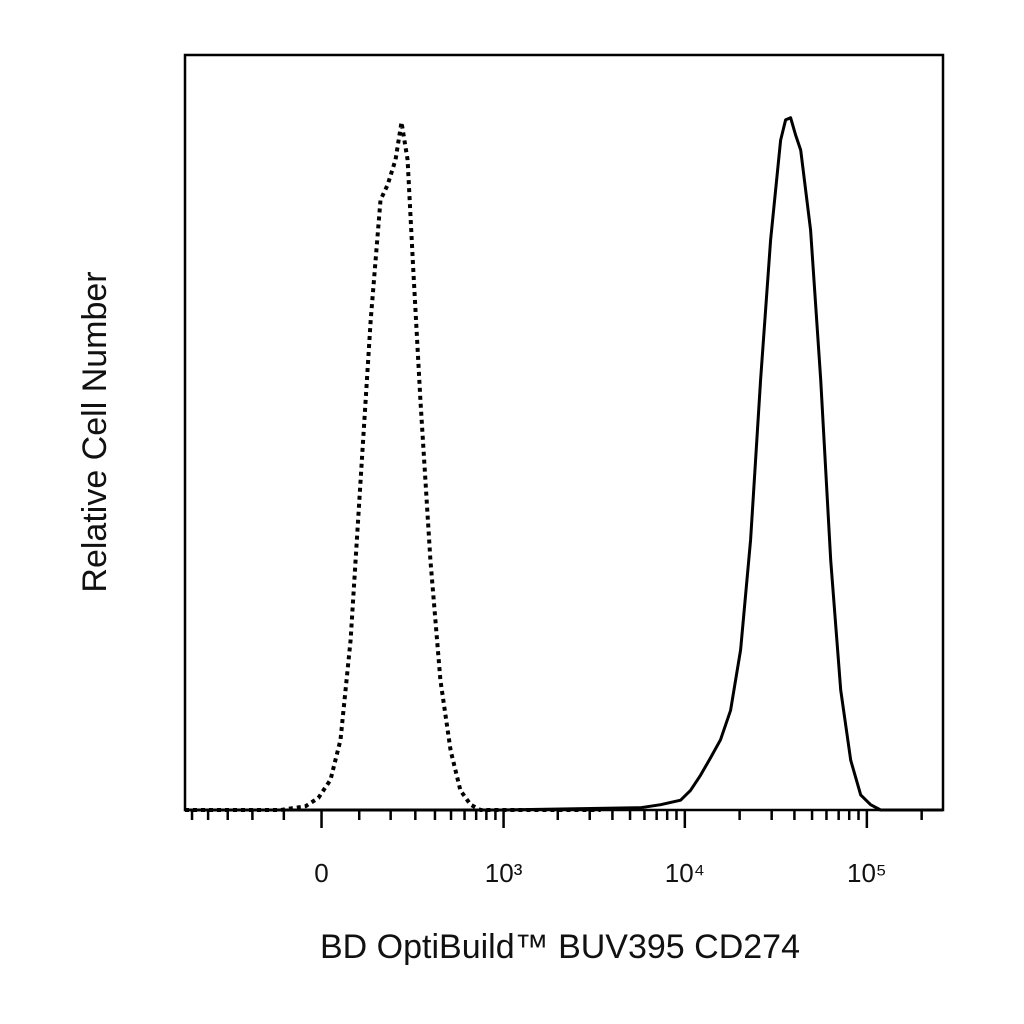 This screenshot has height=1024, width=1024. Describe the element at coordinates (504, 873) in the screenshot. I see `x-tick-label: 10³` at that location.